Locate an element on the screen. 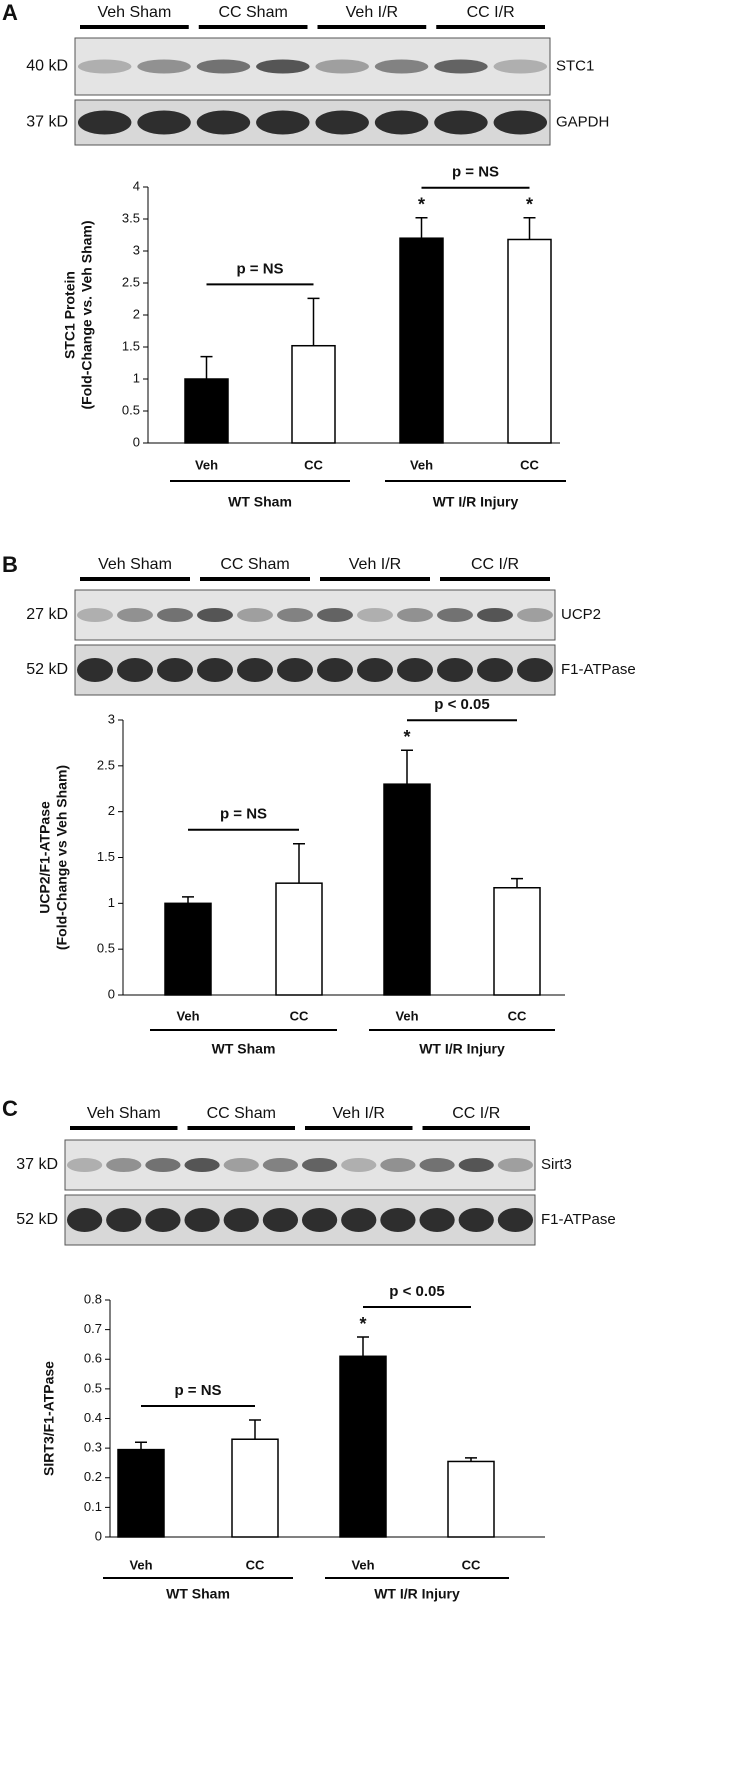 This screenshot has width=737, height=1780. panel-letter: A is located at coordinates (10, 12).